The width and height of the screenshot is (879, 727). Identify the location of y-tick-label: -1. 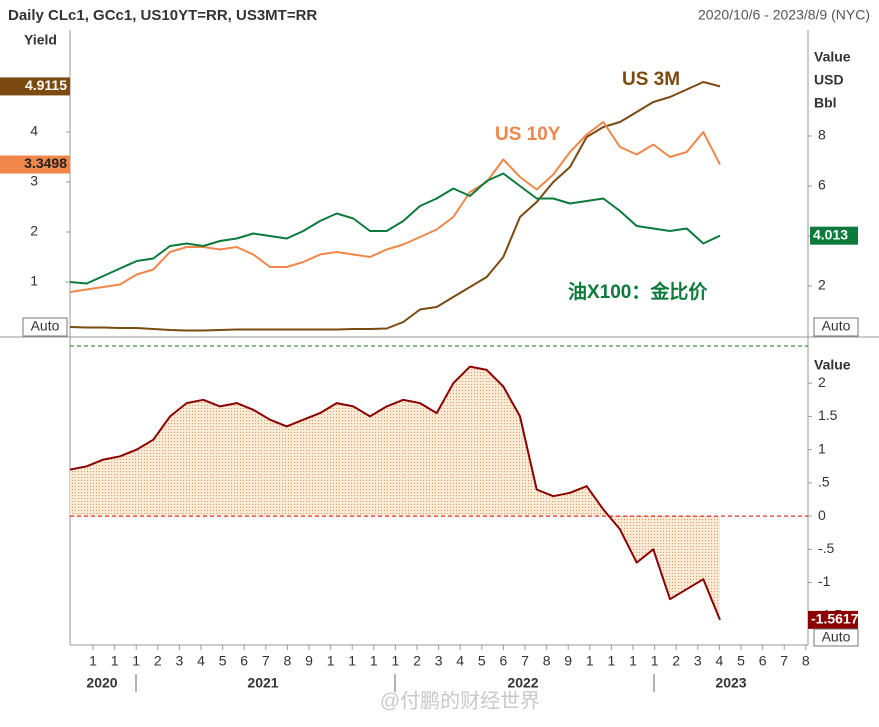
(824, 581).